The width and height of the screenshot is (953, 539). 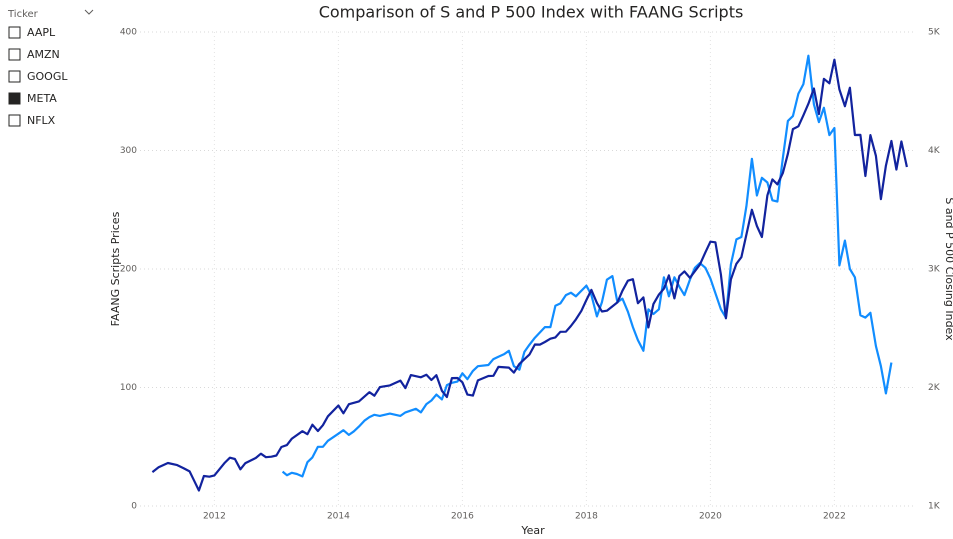 I want to click on x-tick-label: 2022, so click(x=834, y=517).